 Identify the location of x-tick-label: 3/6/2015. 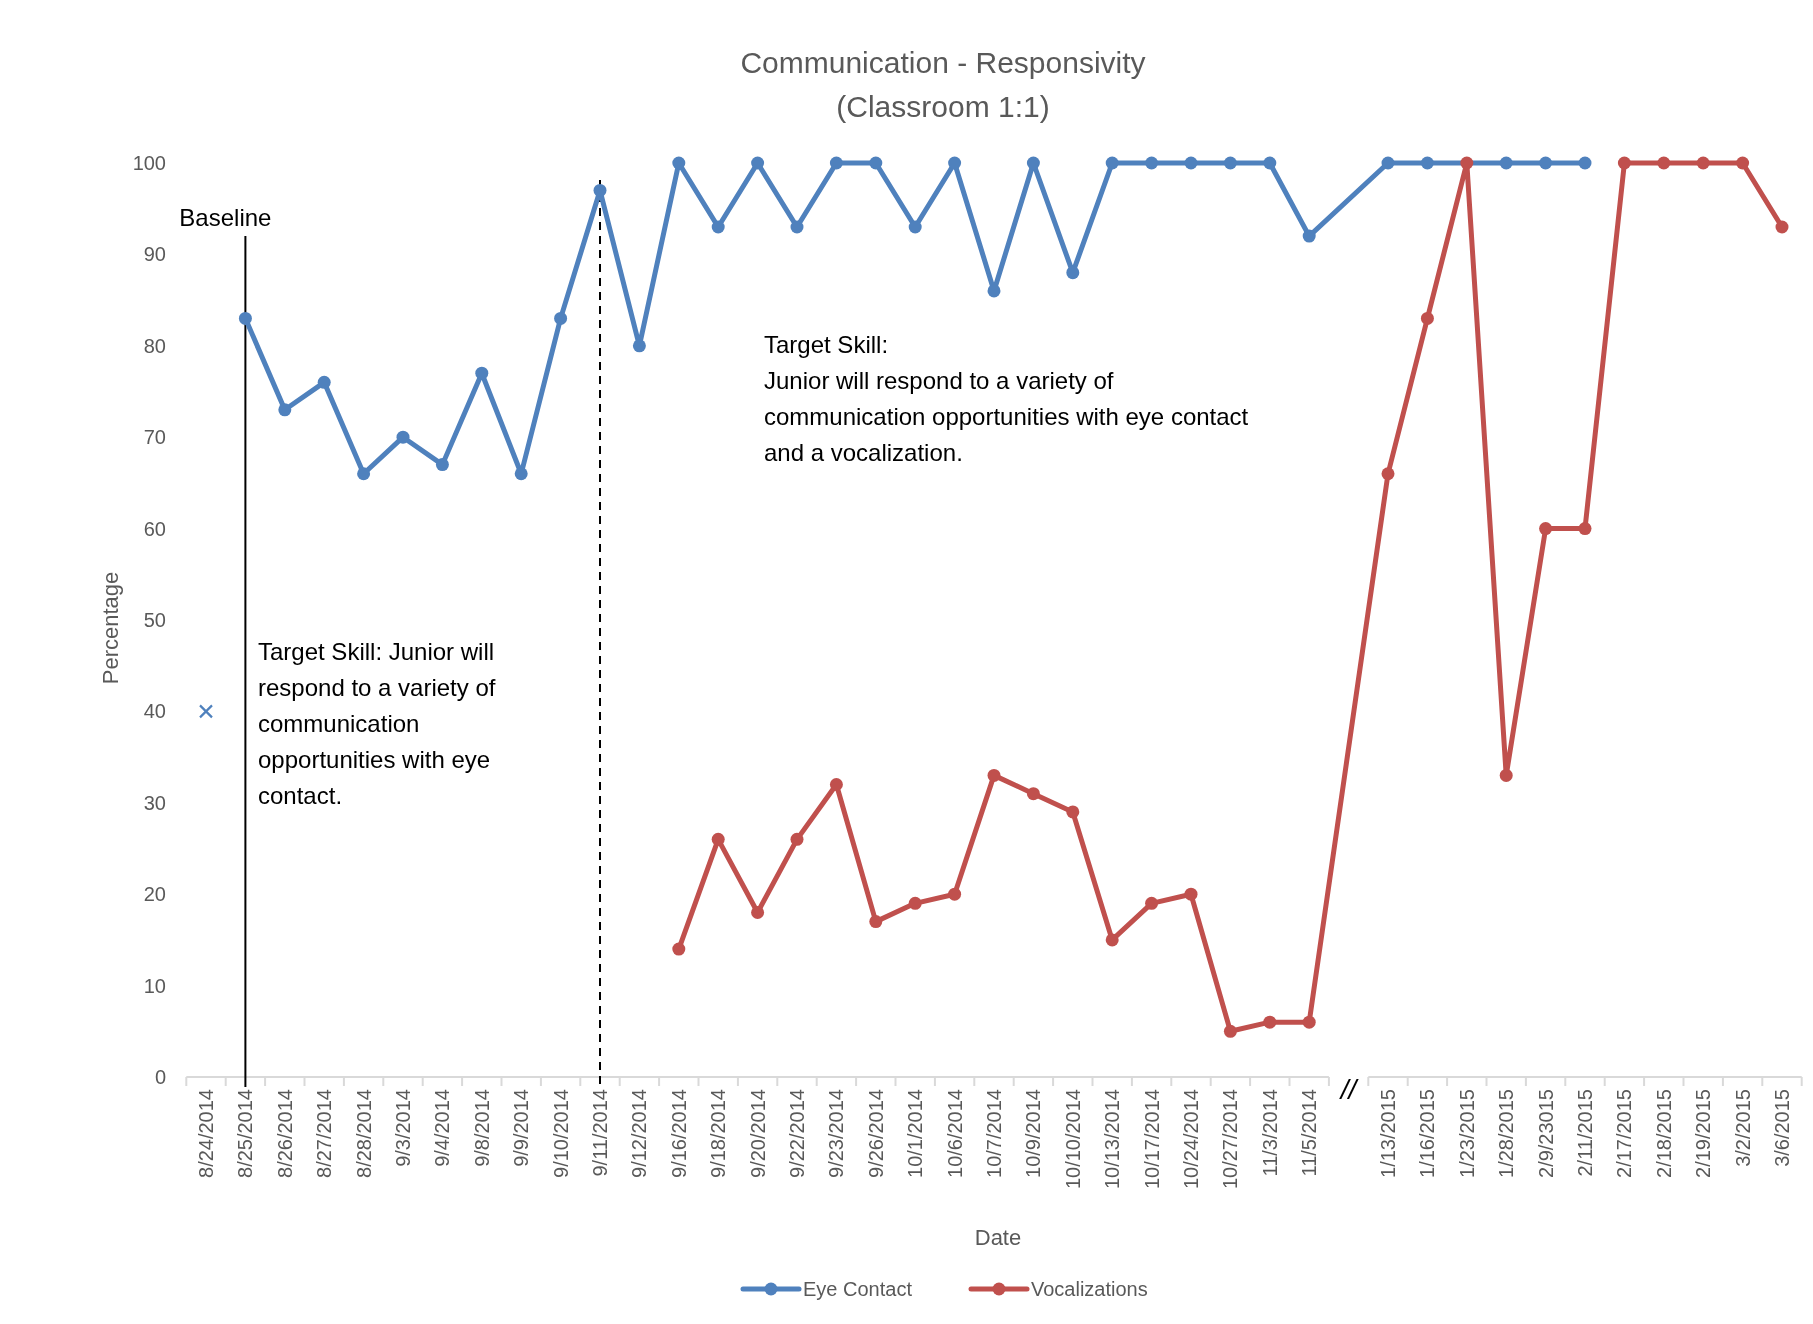
(1782, 1128).